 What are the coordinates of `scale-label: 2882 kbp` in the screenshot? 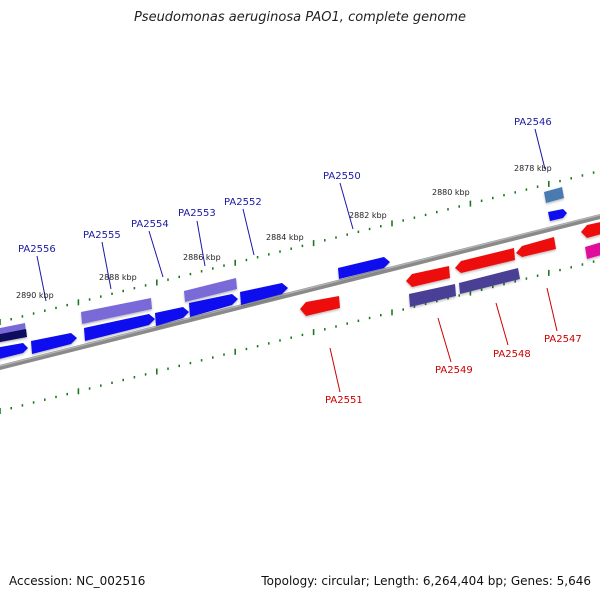 It's located at (368, 215).